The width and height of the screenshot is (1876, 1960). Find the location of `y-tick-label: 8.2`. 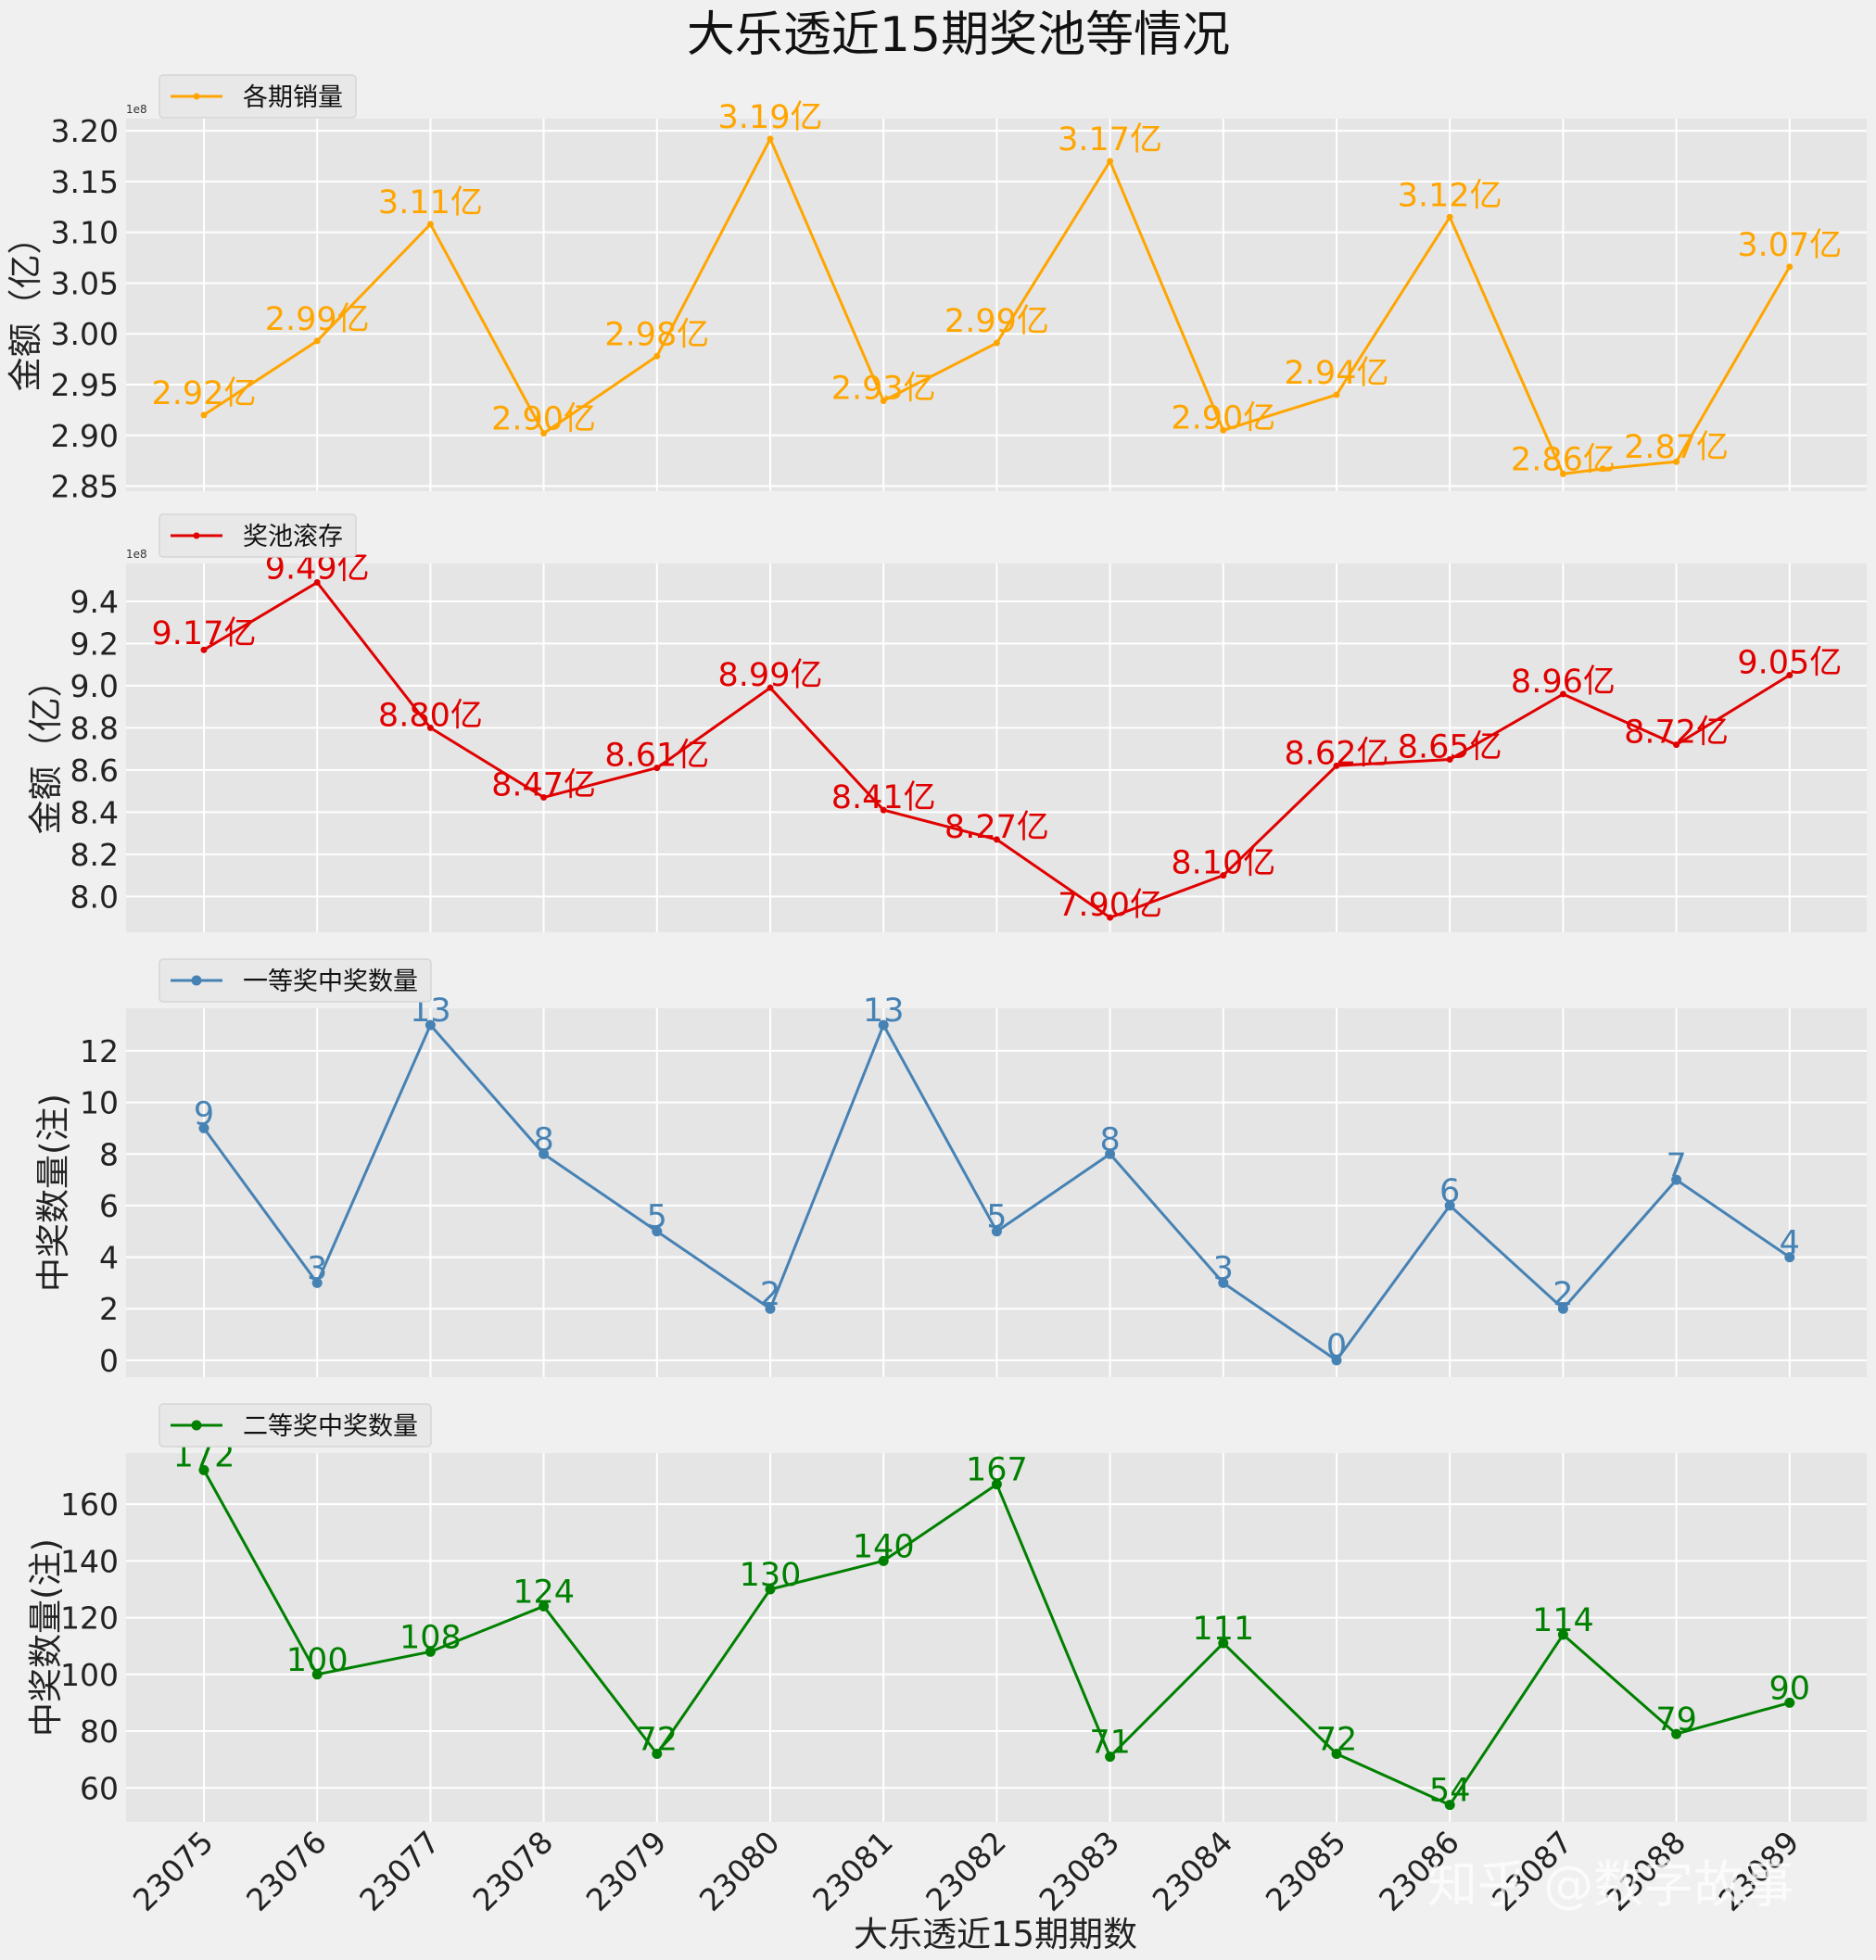

y-tick-label: 8.2 is located at coordinates (94, 855).